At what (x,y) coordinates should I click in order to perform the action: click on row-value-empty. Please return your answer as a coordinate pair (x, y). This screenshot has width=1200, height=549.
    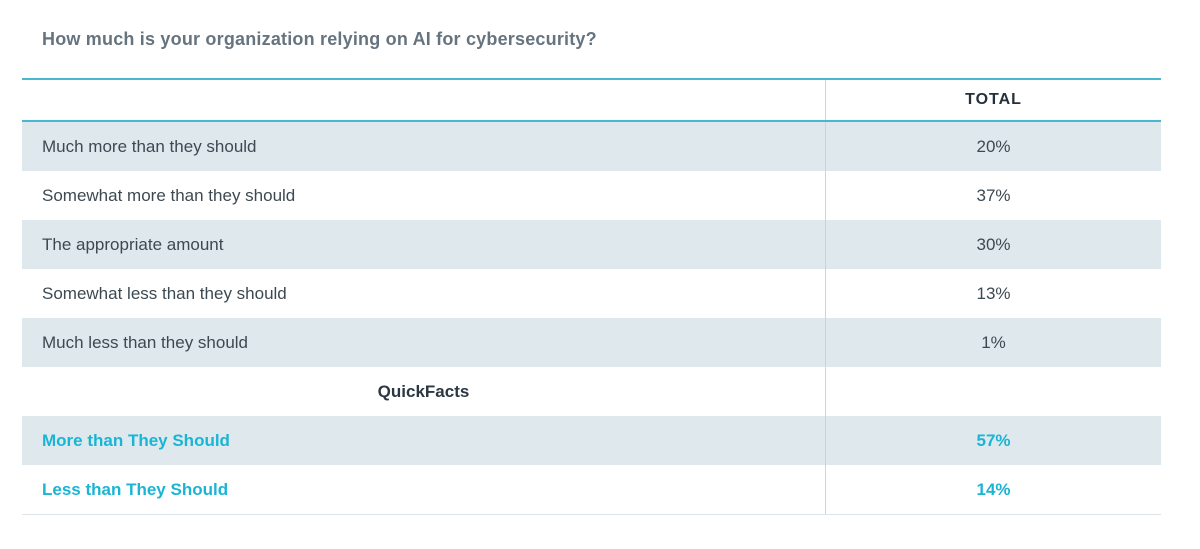
    Looking at the image, I should click on (993, 391).